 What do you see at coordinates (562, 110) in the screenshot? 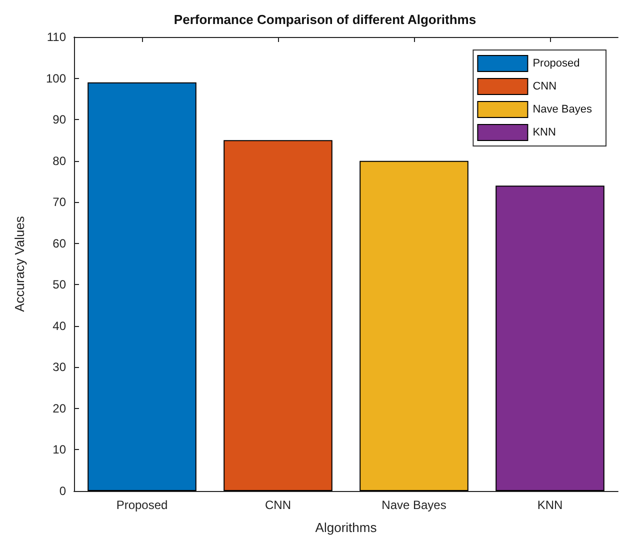
I see `legend-label: Nave Bayes` at bounding box center [562, 110].